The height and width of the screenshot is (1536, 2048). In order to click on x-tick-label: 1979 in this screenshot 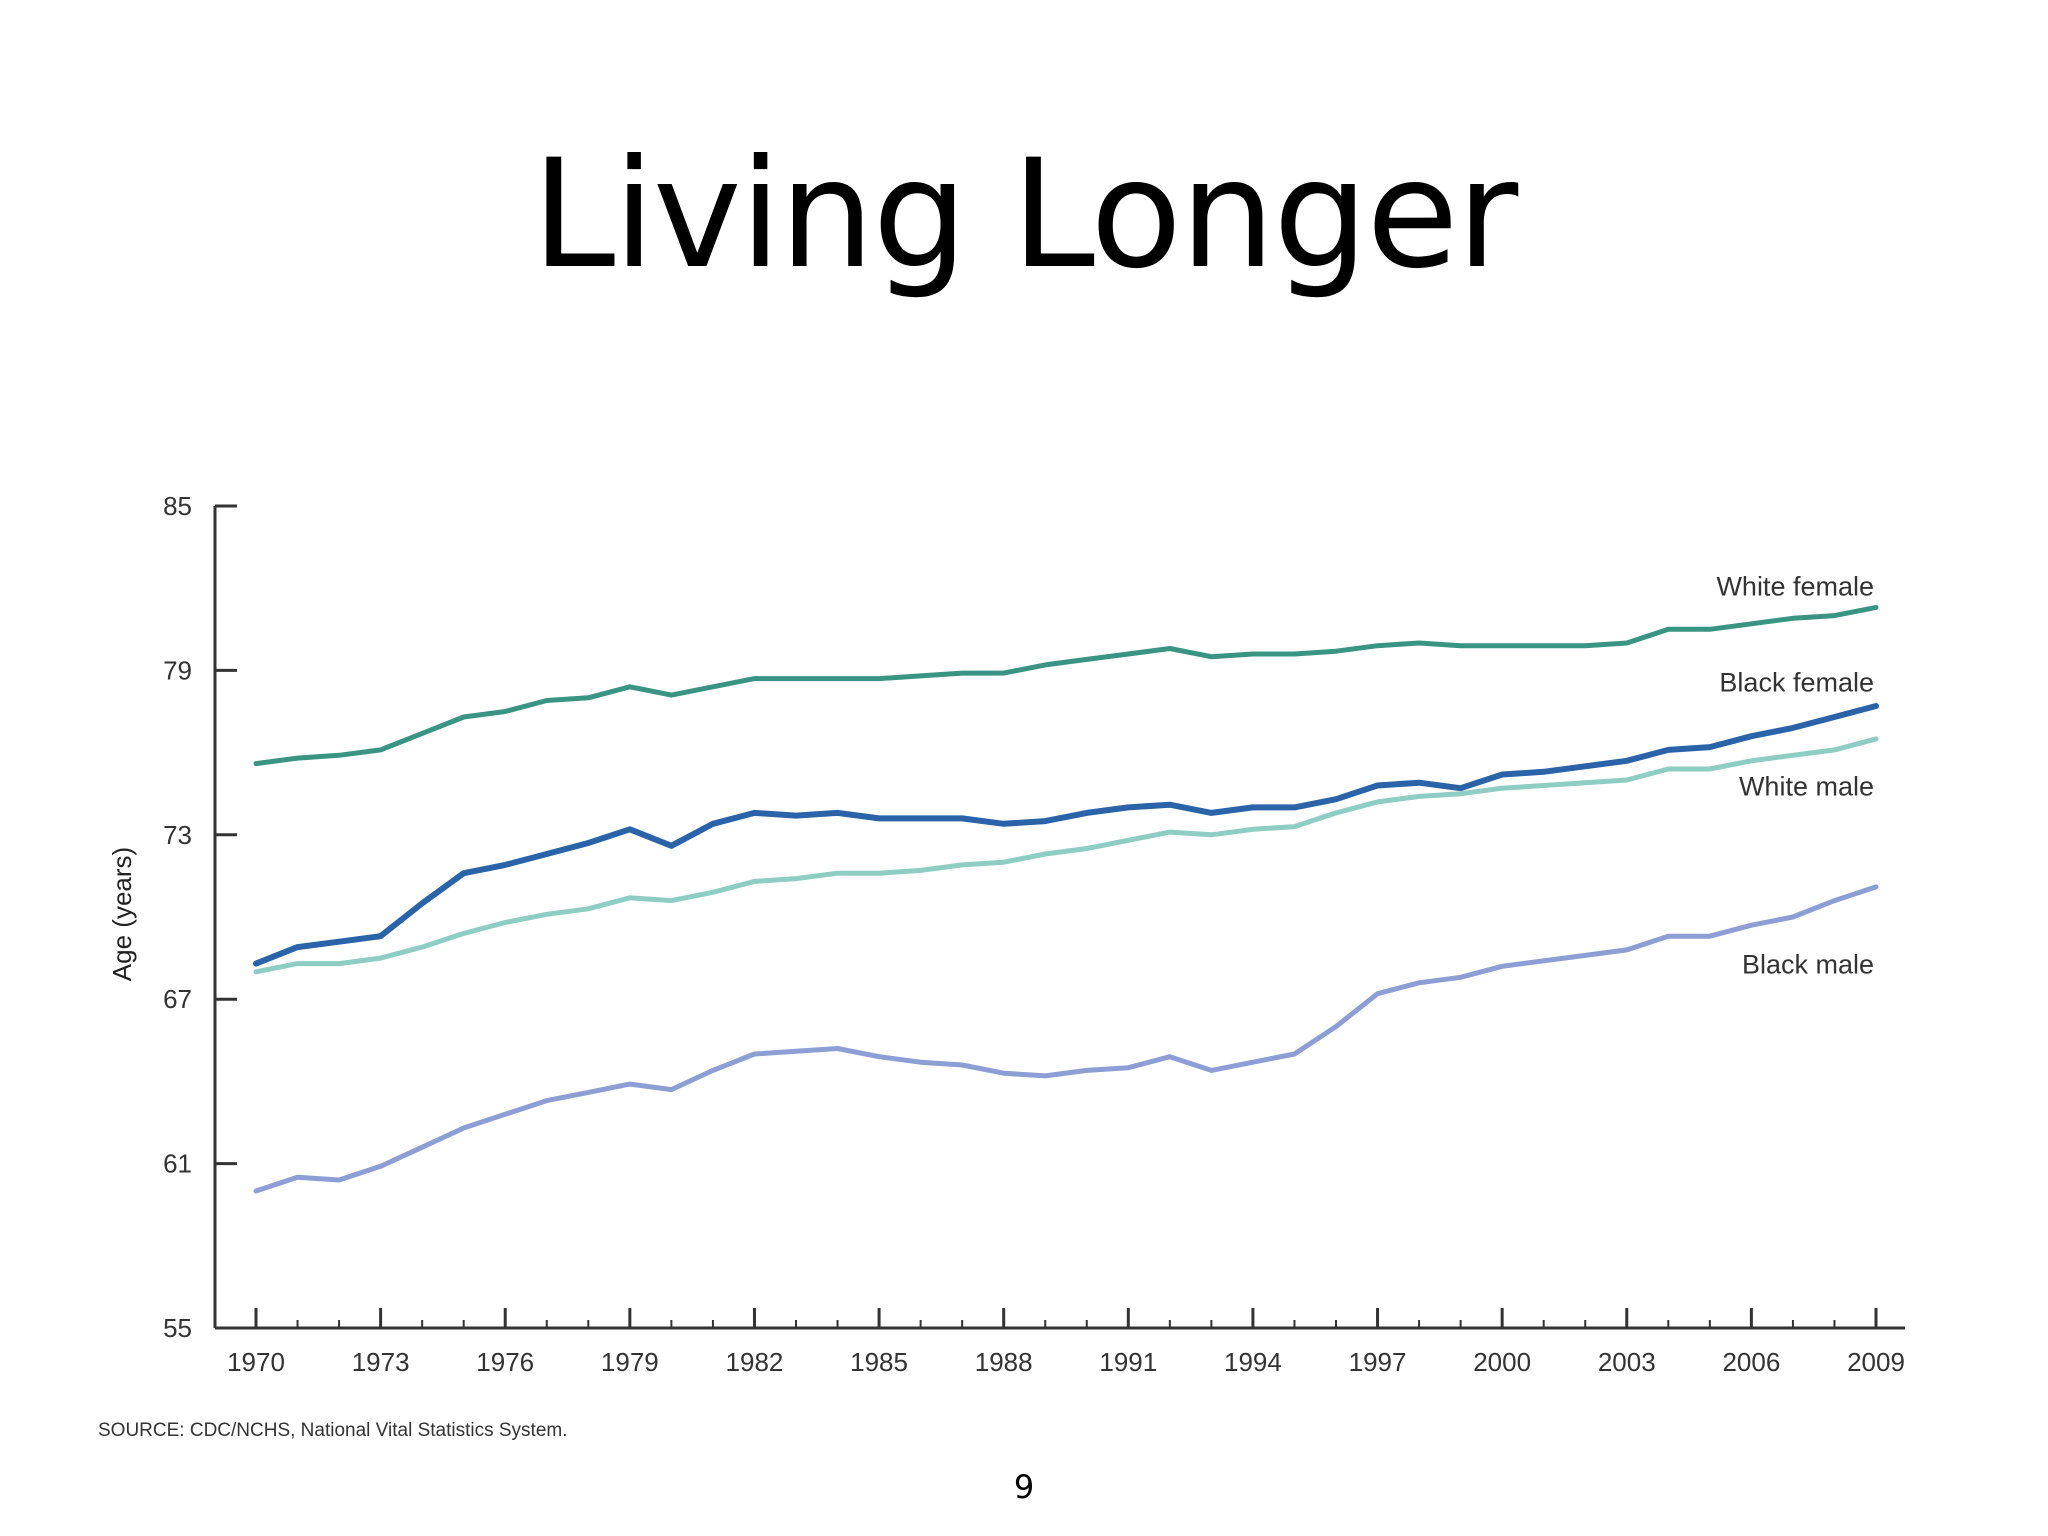, I will do `click(630, 1362)`.